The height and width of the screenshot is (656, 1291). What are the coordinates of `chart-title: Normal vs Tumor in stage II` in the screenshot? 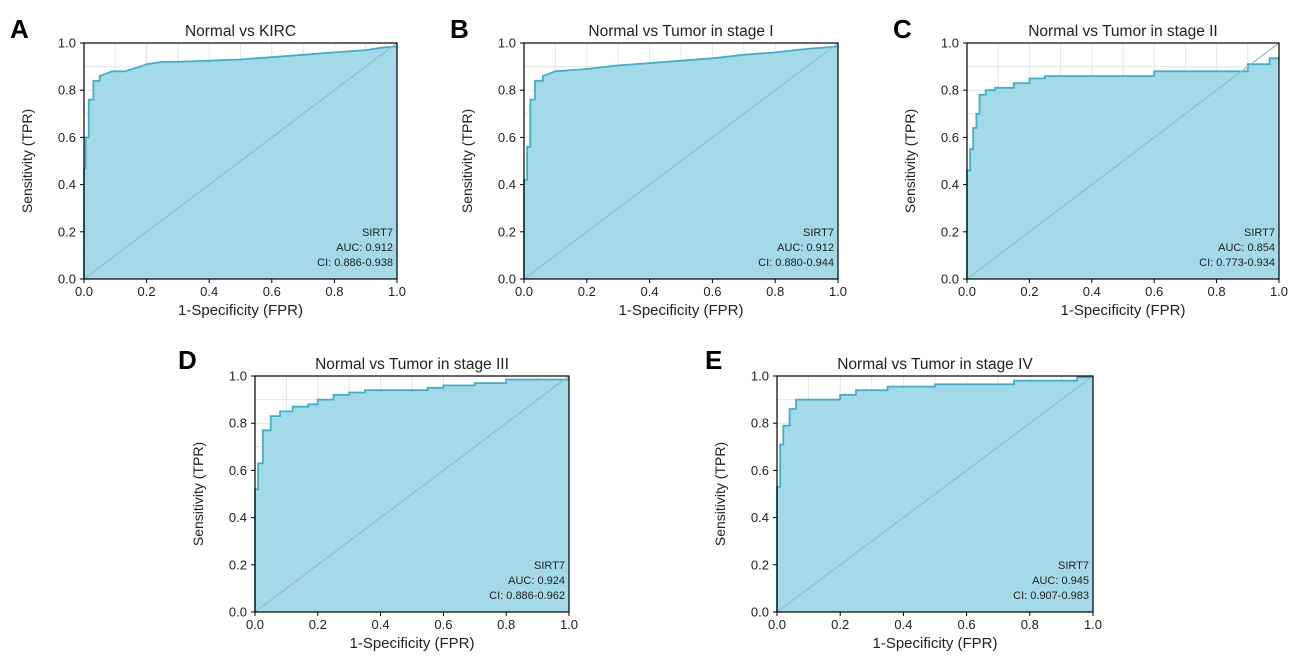 It's located at (1123, 31).